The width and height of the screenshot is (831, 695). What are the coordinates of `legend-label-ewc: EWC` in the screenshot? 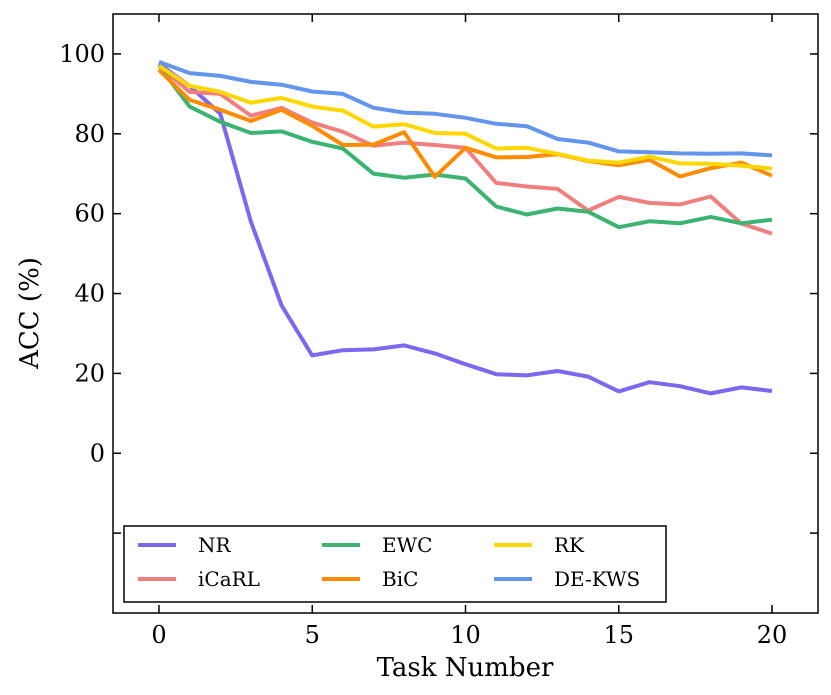 It's located at (407, 545).